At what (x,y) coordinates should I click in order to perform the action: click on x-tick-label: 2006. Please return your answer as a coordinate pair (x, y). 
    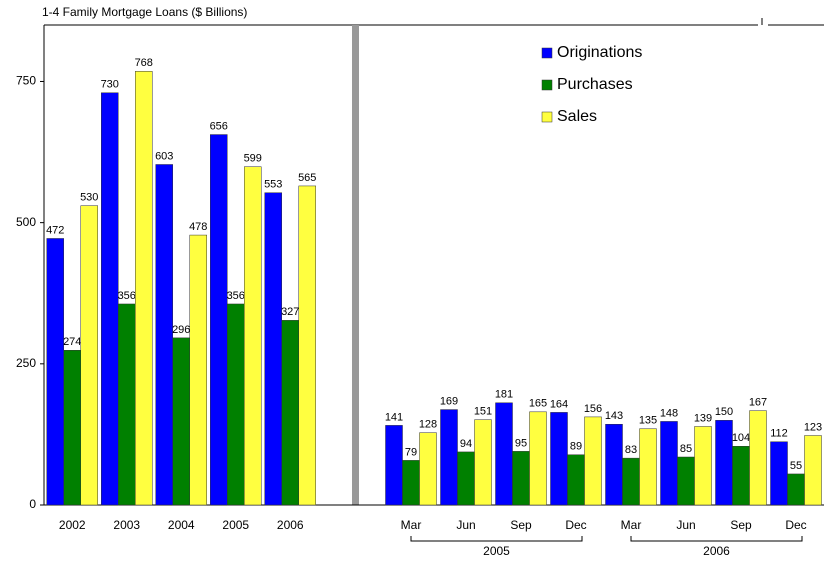
    Looking at the image, I should click on (290, 525).